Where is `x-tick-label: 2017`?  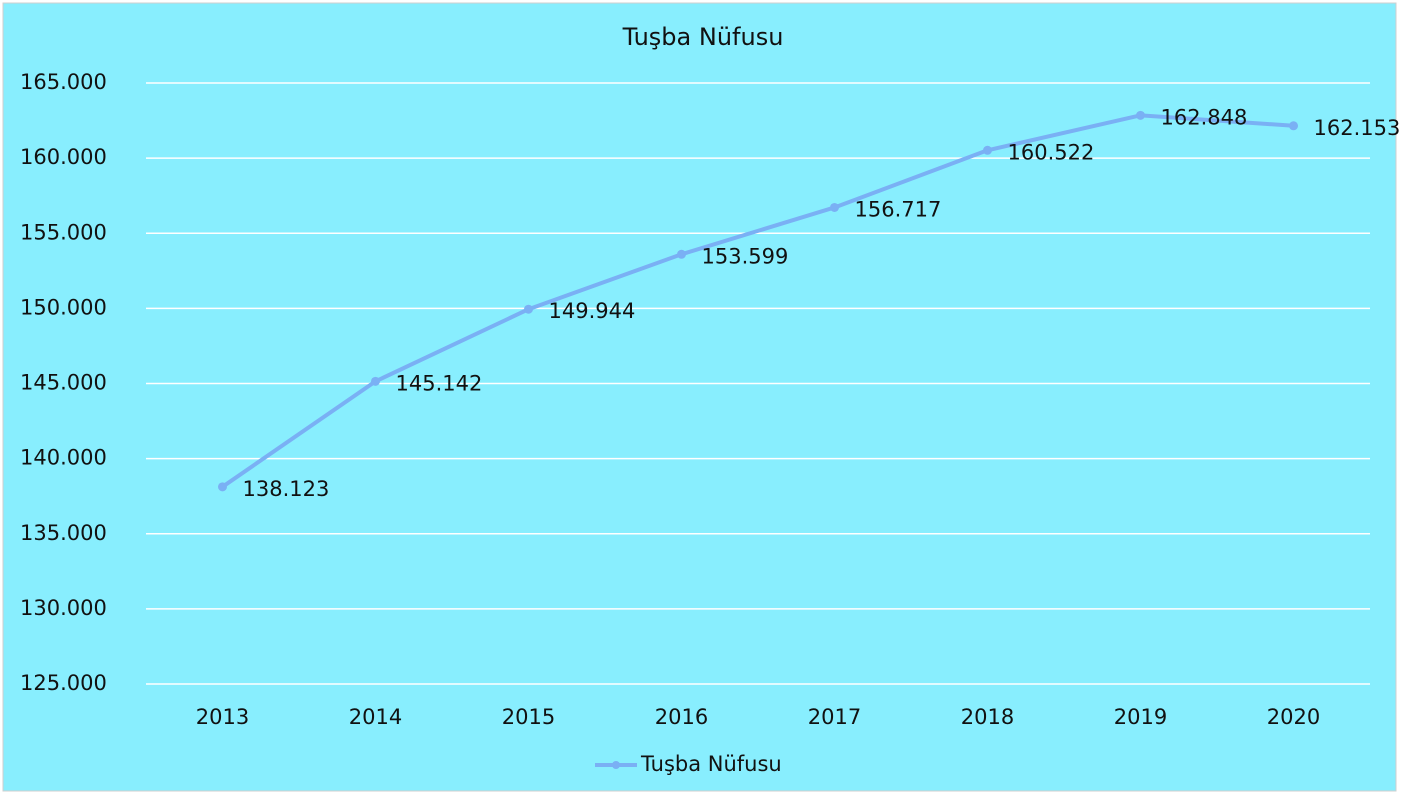 x-tick-label: 2017 is located at coordinates (834, 717).